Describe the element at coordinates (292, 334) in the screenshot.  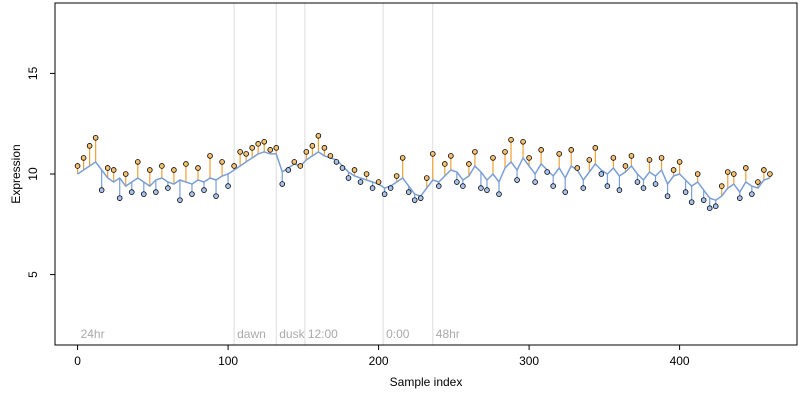
I see `marker-label: dusk` at that location.